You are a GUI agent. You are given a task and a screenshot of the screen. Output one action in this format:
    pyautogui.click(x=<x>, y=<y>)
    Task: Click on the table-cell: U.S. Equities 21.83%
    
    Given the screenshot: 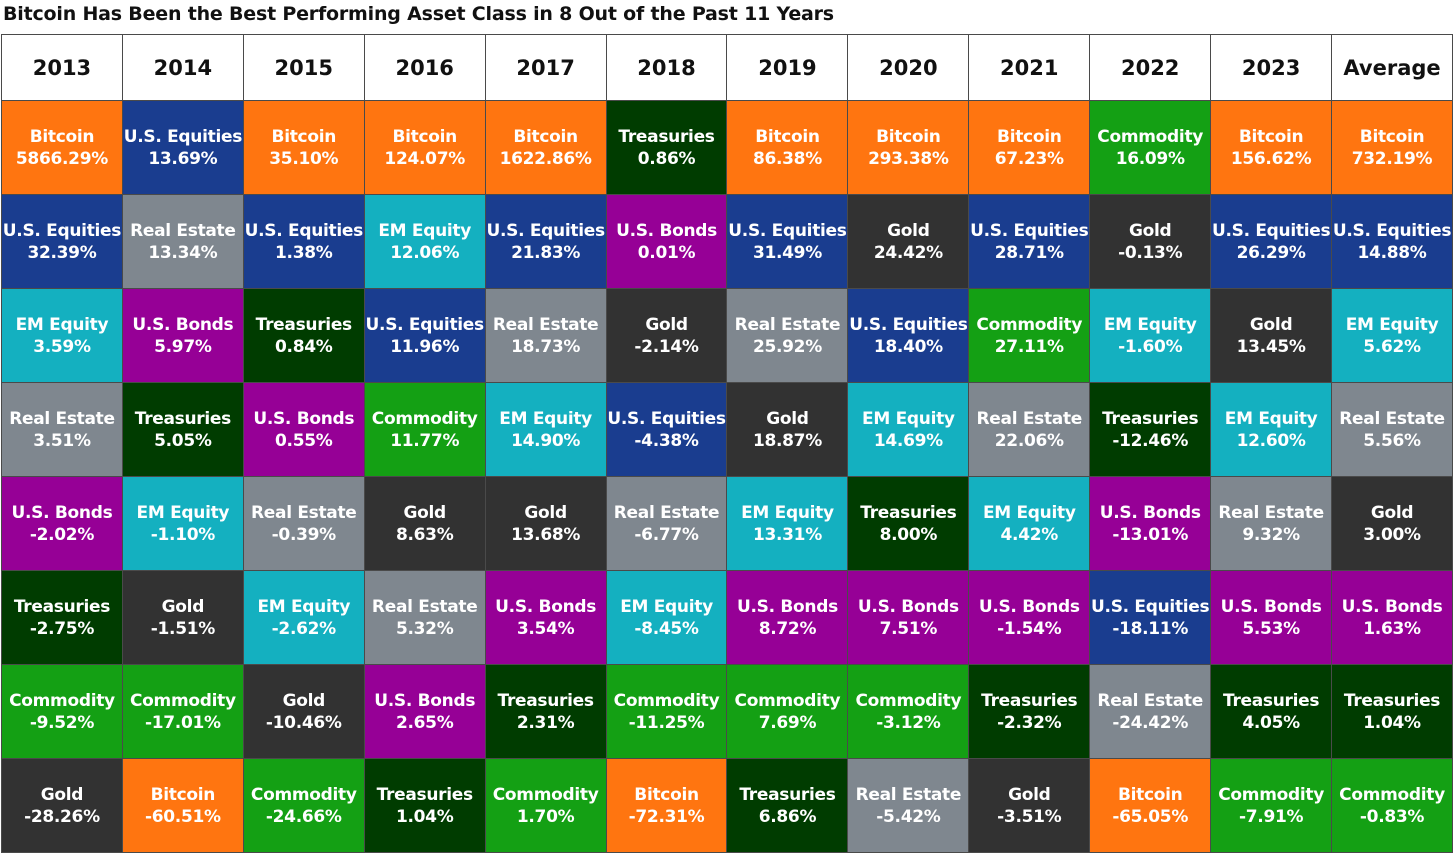 What is the action you would take?
    pyautogui.click(x=546, y=242)
    